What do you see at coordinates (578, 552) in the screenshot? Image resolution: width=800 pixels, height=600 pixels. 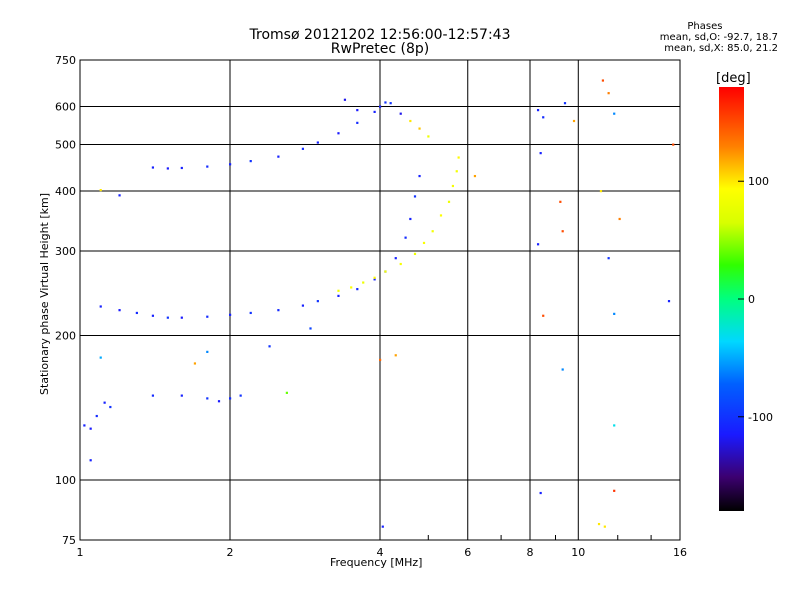 I see `x-tick-label: 10` at bounding box center [578, 552].